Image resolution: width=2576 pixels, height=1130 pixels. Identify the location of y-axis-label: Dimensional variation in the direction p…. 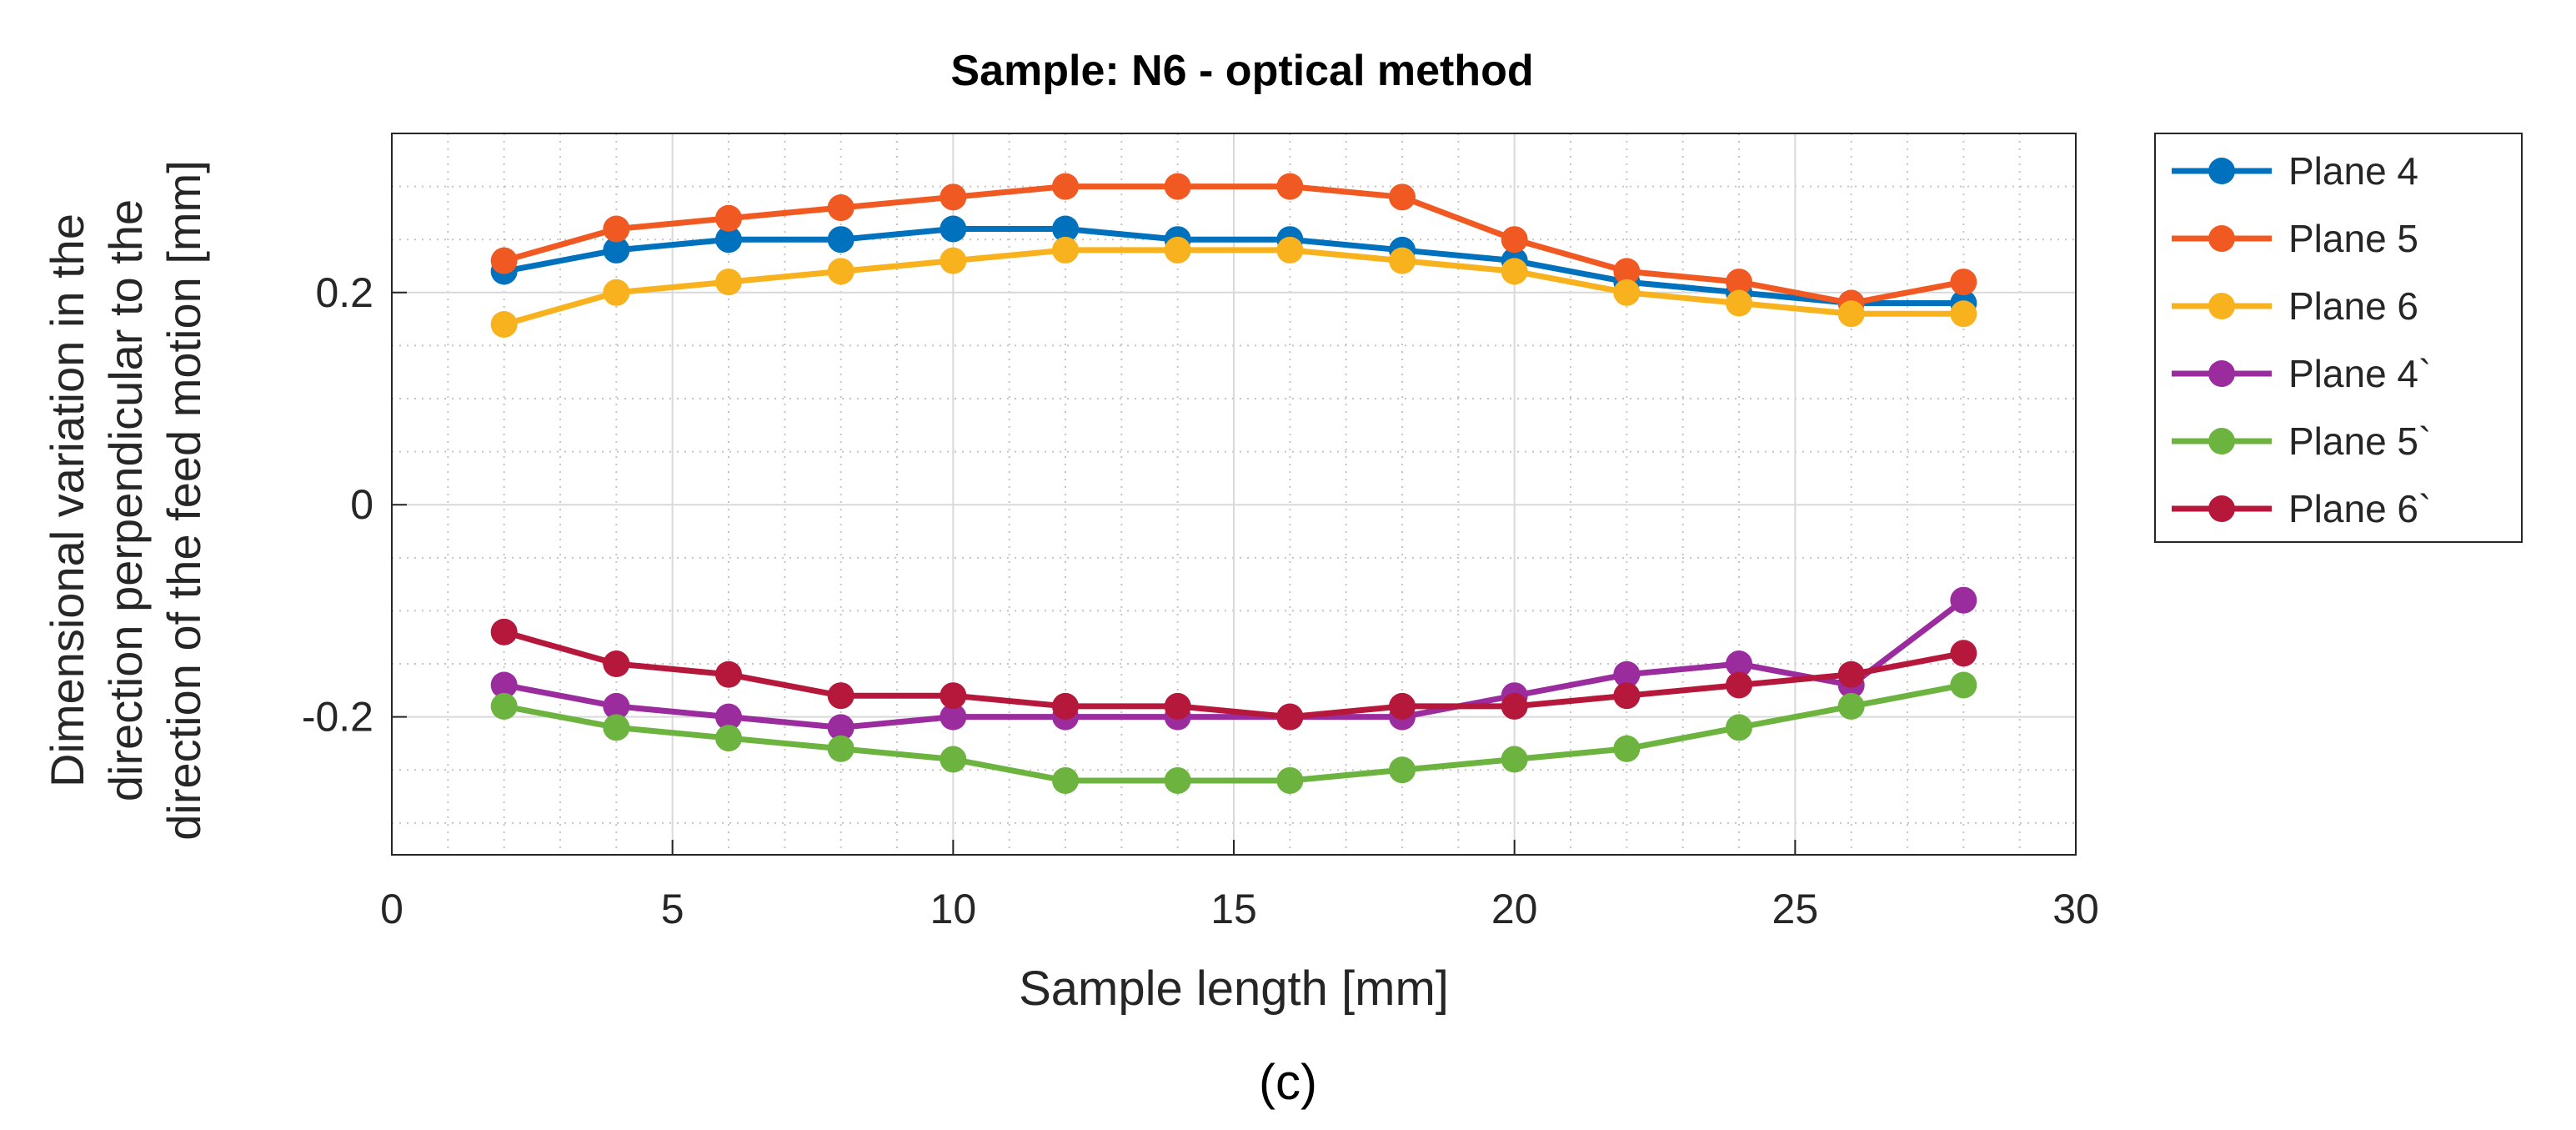
(125, 500).